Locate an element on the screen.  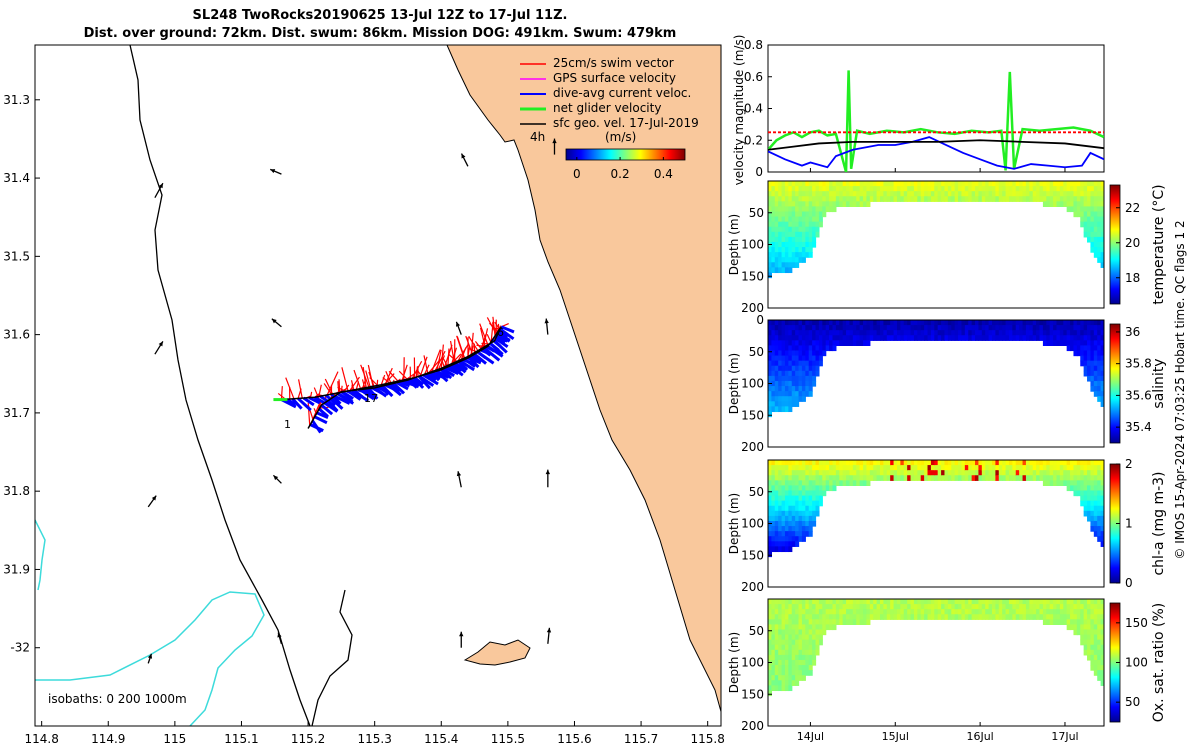
track-day-label: 6 is located at coordinates (500, 332).